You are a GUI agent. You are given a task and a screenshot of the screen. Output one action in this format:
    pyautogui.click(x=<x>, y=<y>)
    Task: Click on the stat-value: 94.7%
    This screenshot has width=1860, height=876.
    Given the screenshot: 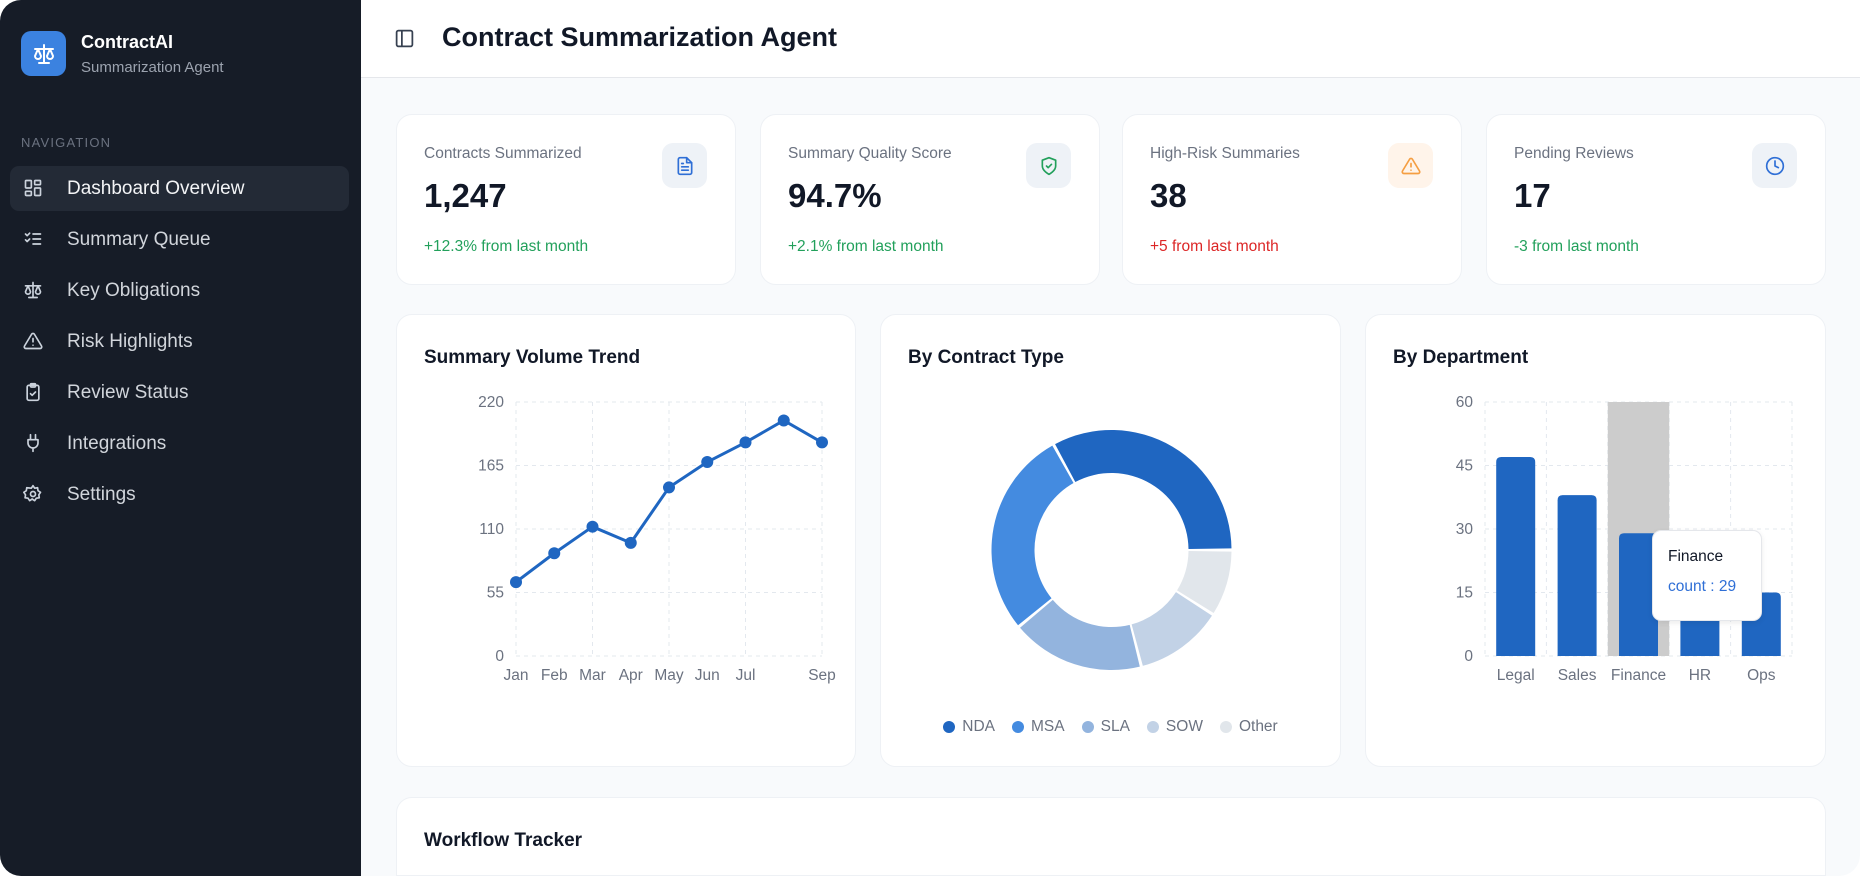 What is the action you would take?
    pyautogui.click(x=835, y=195)
    